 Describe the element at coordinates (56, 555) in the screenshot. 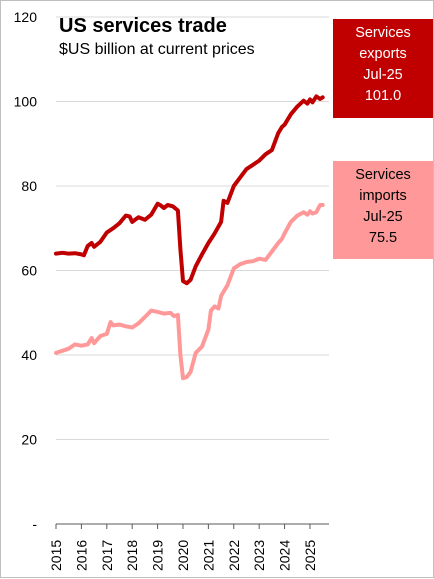

I see `x-tick-label-2015: 2015` at that location.